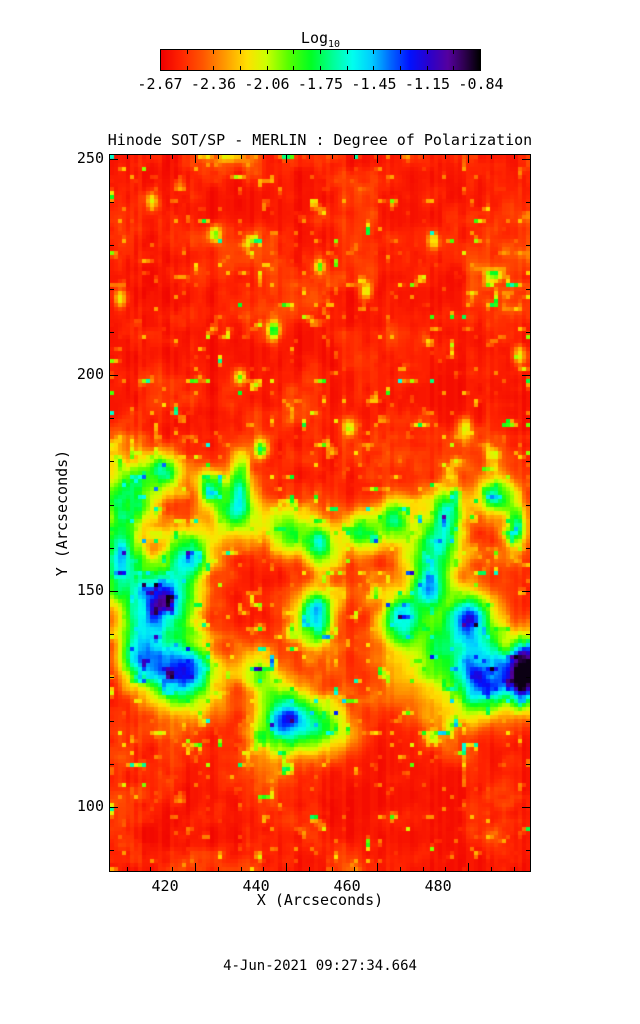  What do you see at coordinates (165, 886) in the screenshot?
I see `x-tick-label: 420` at bounding box center [165, 886].